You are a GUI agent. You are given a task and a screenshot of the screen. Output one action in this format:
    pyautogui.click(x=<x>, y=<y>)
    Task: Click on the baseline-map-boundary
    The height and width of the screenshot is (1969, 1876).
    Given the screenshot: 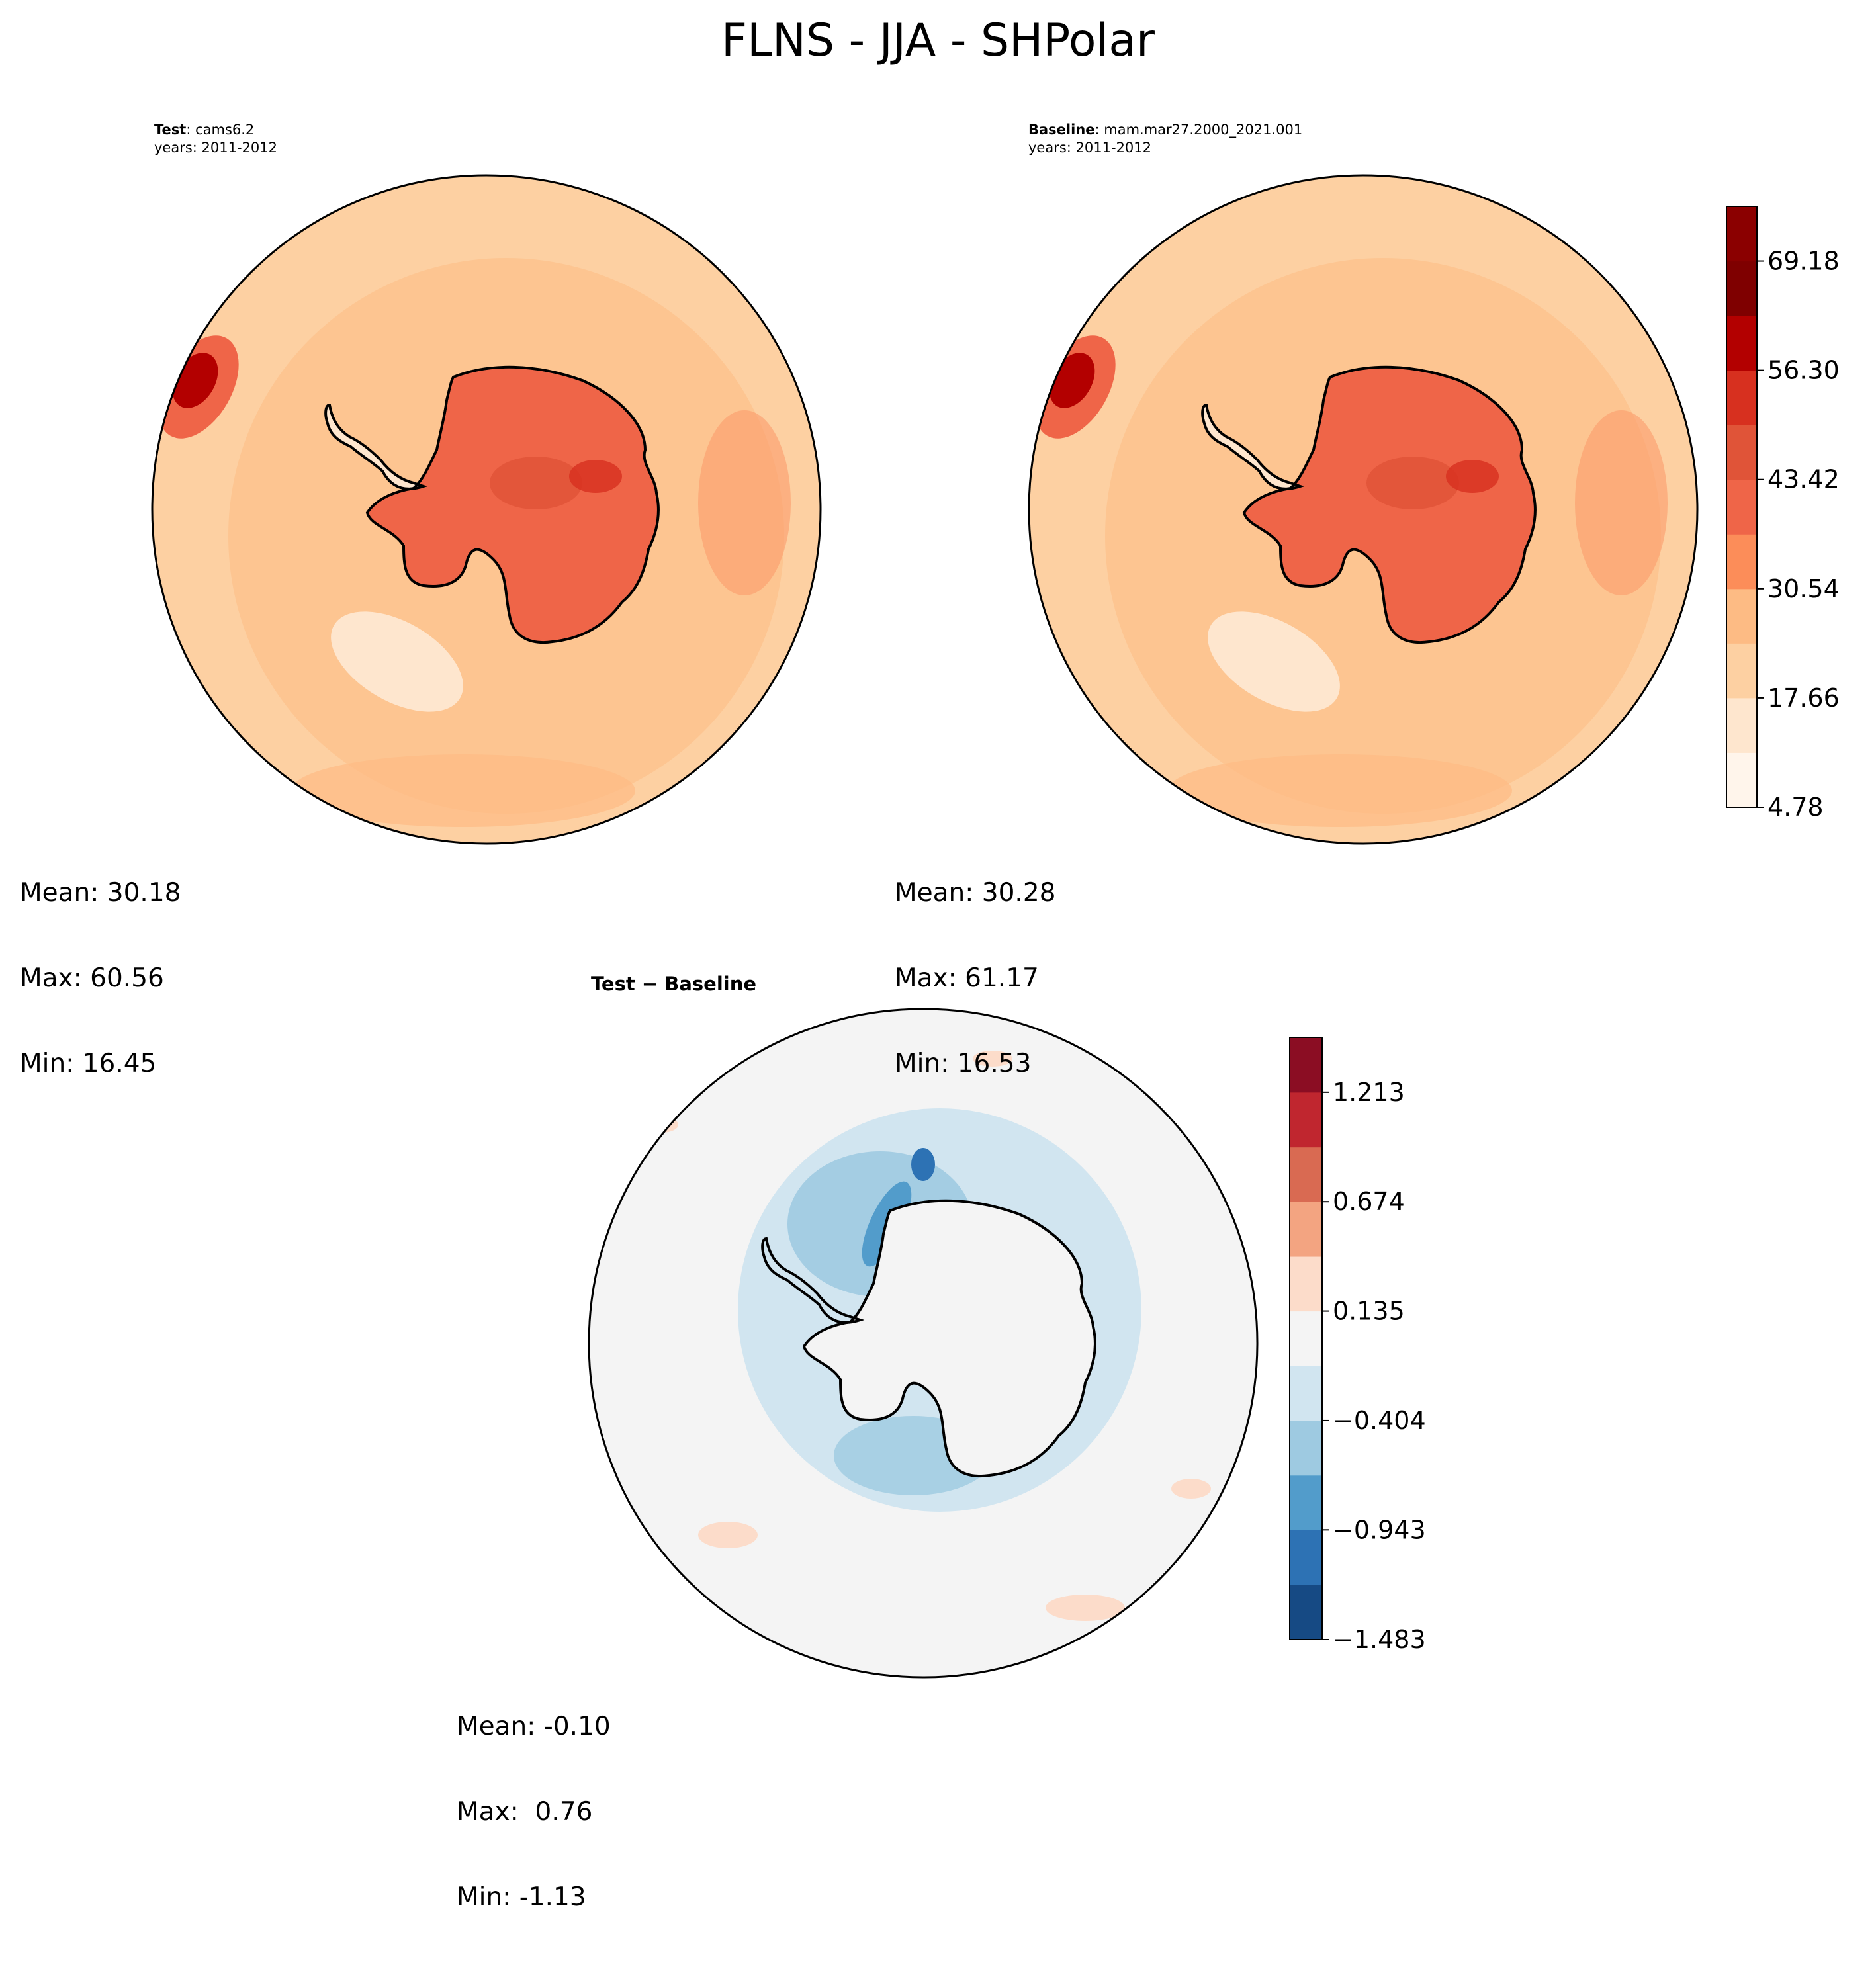 What is the action you would take?
    pyautogui.click(x=1364, y=509)
    